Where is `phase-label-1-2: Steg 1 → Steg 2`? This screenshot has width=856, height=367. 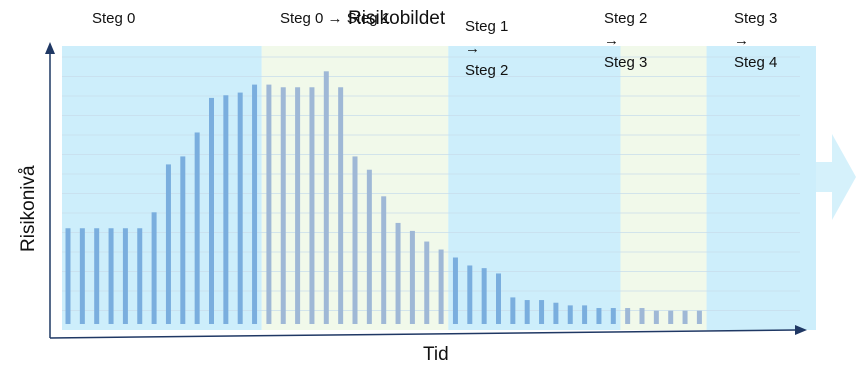
phase-label-1-2: Steg 1 → Steg 2 is located at coordinates (486, 49).